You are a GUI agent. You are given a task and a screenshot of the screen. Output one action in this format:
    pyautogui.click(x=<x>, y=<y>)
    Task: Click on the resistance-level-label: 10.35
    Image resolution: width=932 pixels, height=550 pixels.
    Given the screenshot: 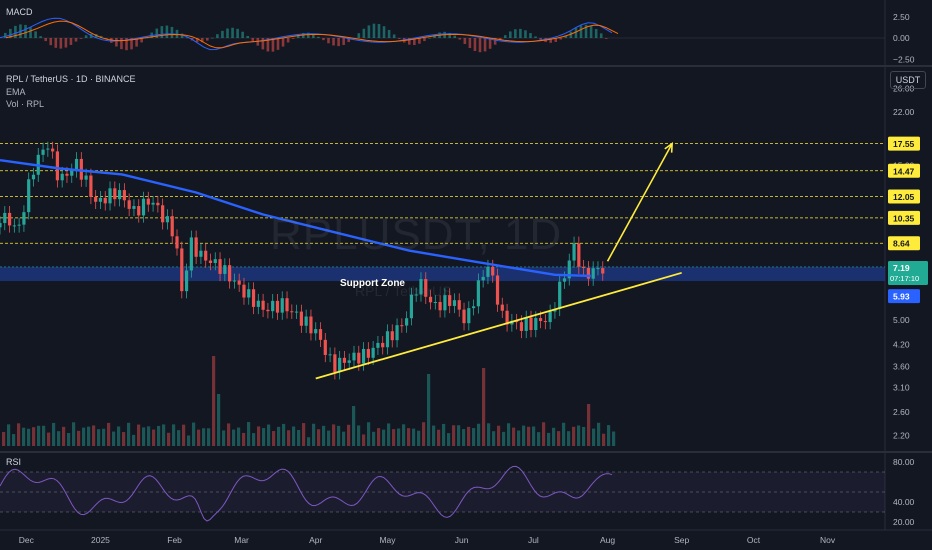 What is the action you would take?
    pyautogui.click(x=904, y=218)
    